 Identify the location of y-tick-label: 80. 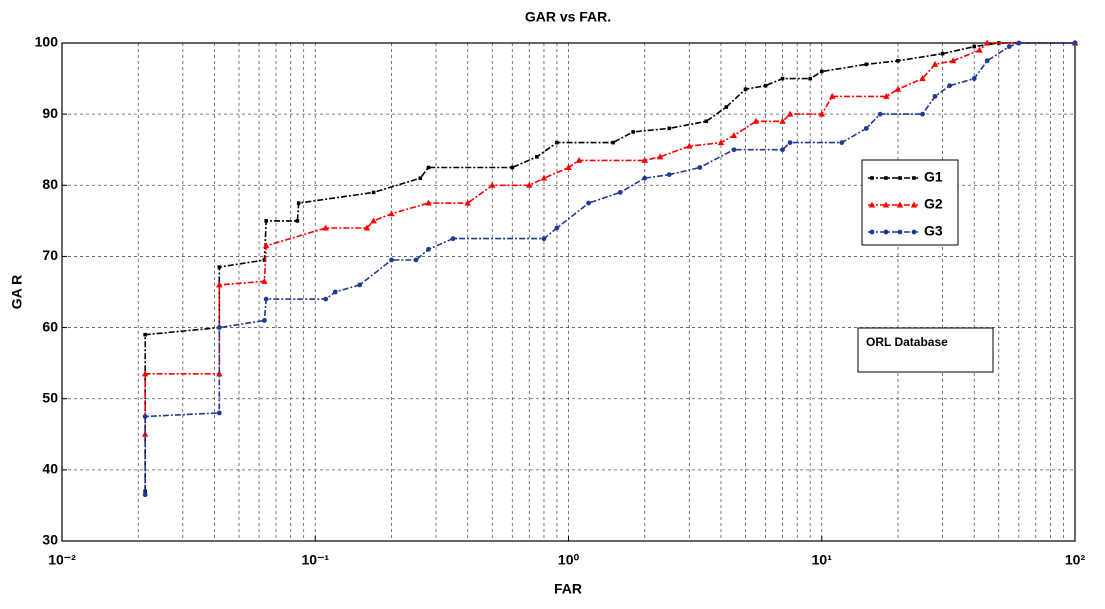
(50, 184).